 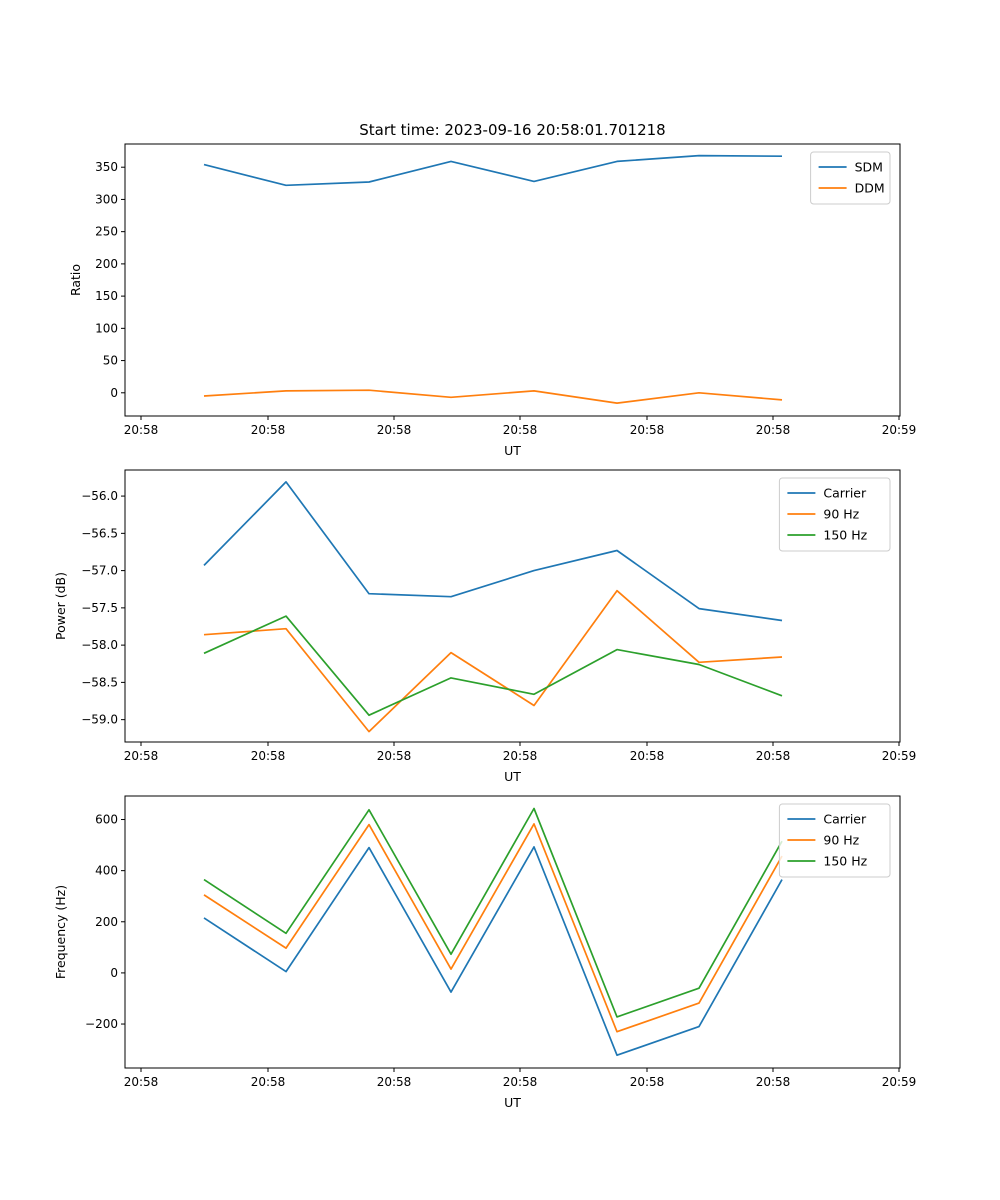 I want to click on y-axis-label: Frequency (Hz), so click(x=60, y=932).